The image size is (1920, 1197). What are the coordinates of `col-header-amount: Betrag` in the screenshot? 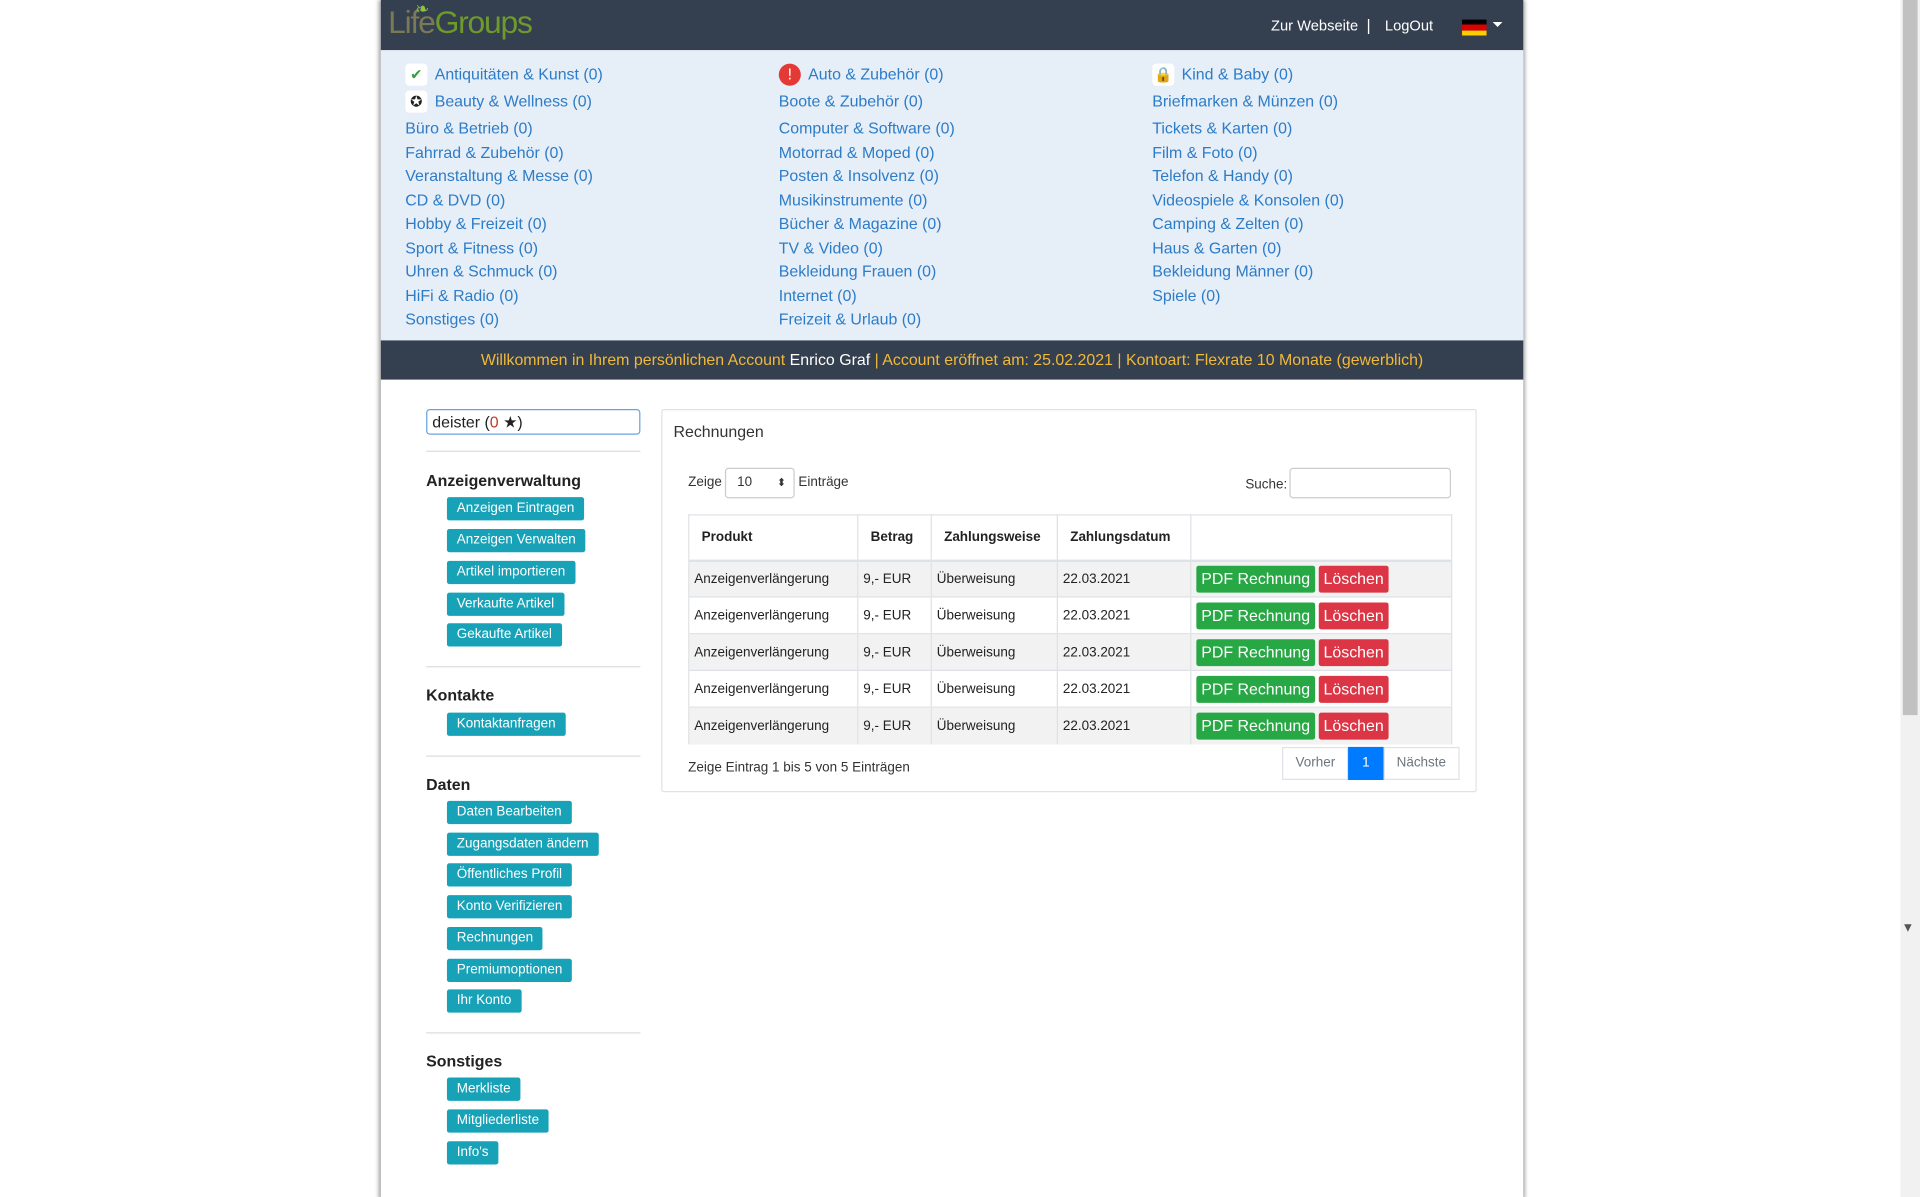 It's located at (894, 538).